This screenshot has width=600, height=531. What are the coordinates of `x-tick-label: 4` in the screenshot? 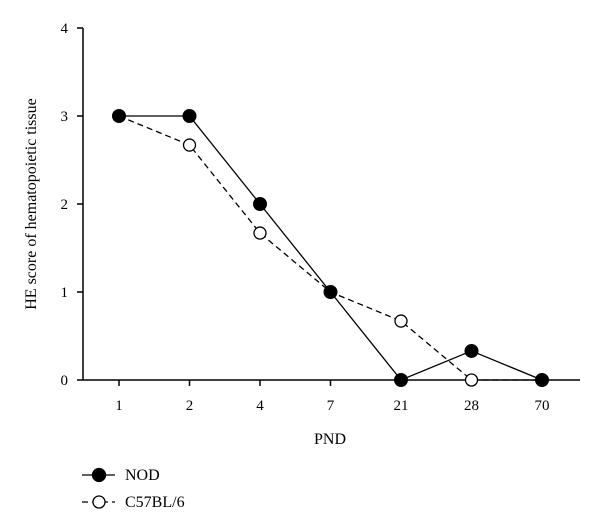 It's located at (260, 406).